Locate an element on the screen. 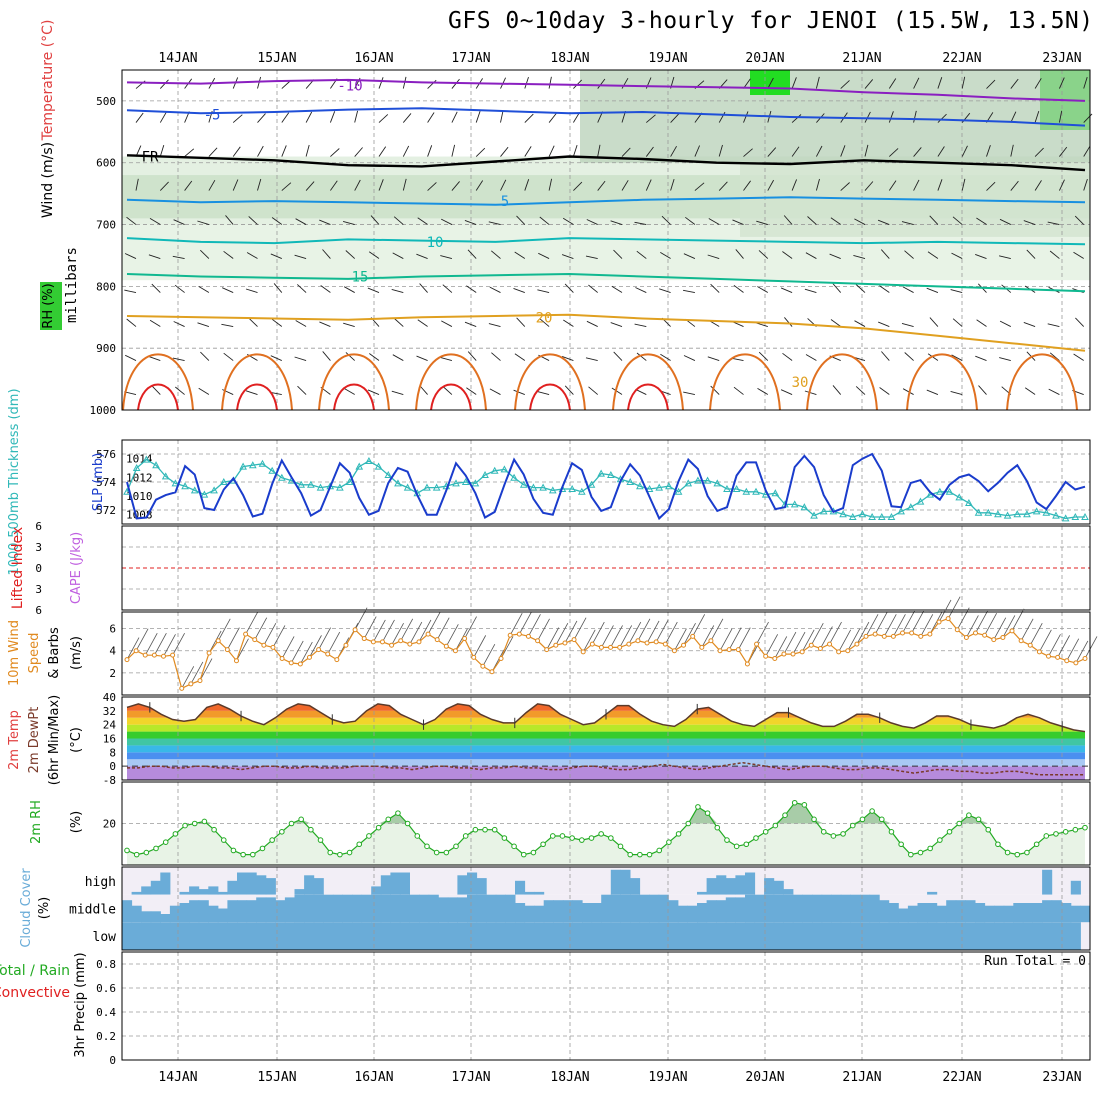 Image resolution: width=1100 pixels, height=1100 pixels. isotherm-FR is located at coordinates (606, 163).